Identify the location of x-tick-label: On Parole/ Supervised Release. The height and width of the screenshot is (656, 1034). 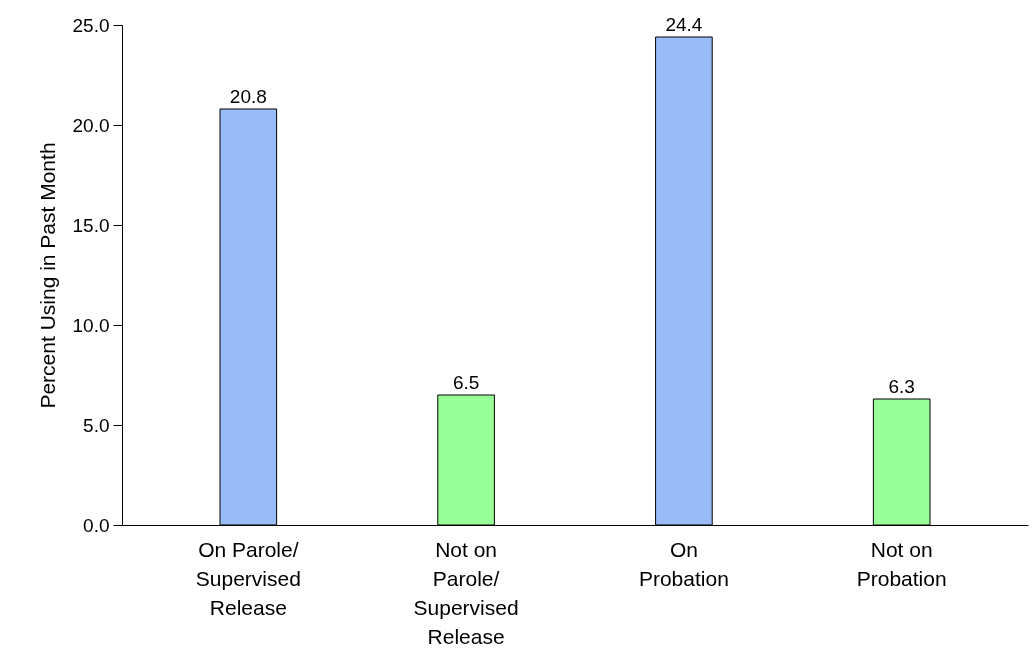
(248, 578).